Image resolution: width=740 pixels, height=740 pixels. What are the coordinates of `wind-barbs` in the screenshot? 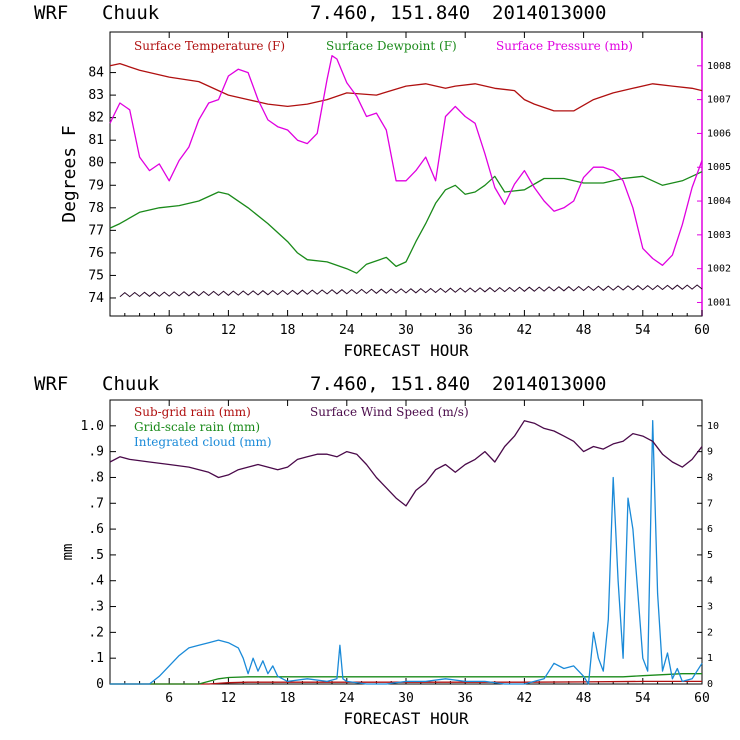 It's located at (411, 291).